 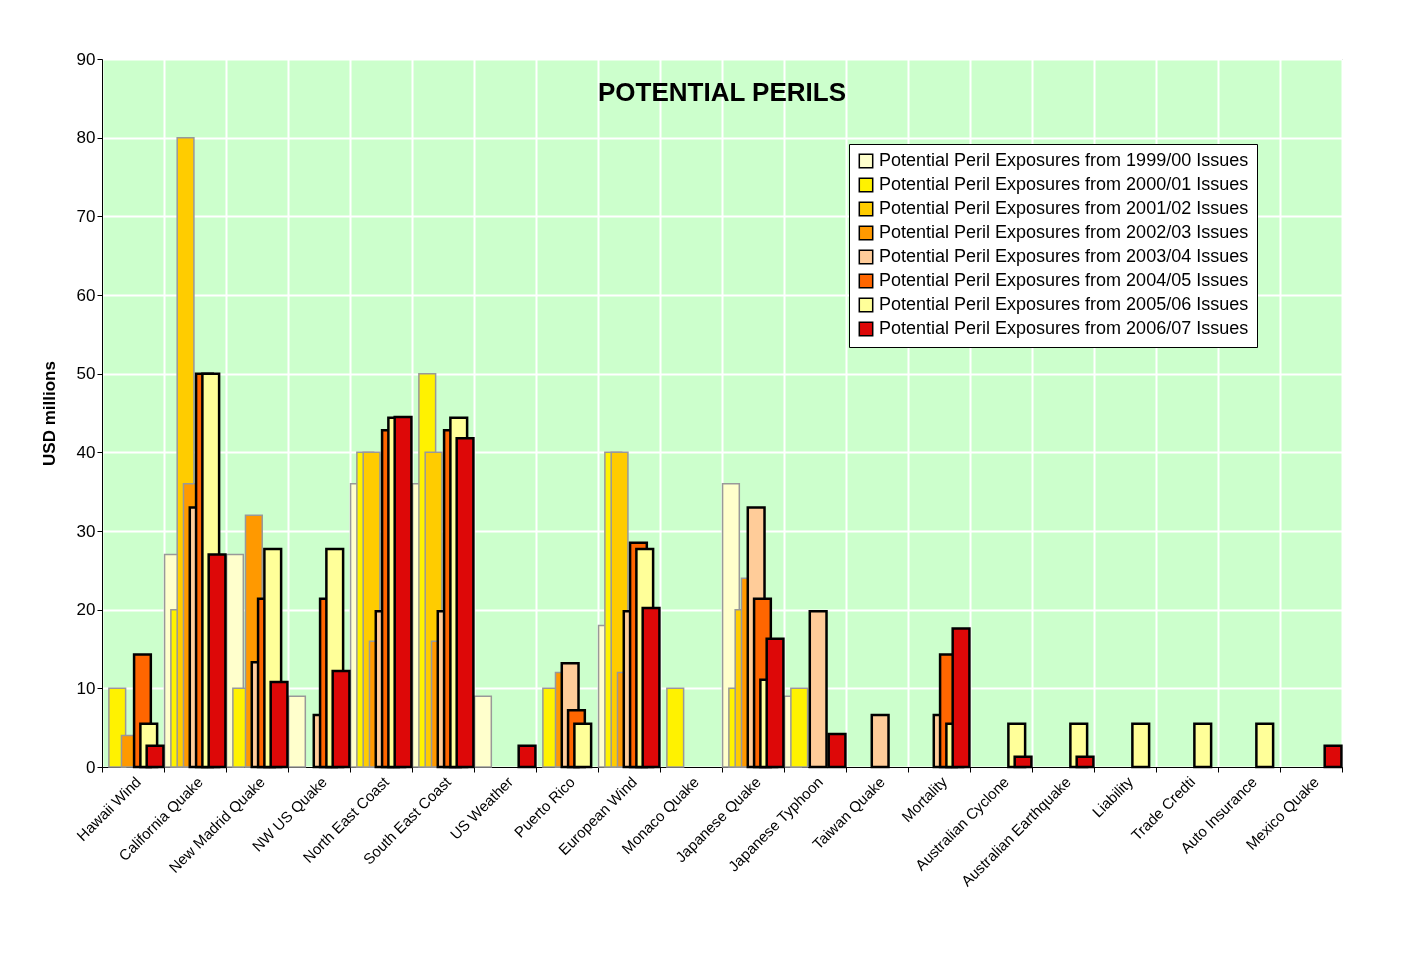 I want to click on legend-label: Potential Peril Exposures from 2006/07 Issues, so click(x=1064, y=328).